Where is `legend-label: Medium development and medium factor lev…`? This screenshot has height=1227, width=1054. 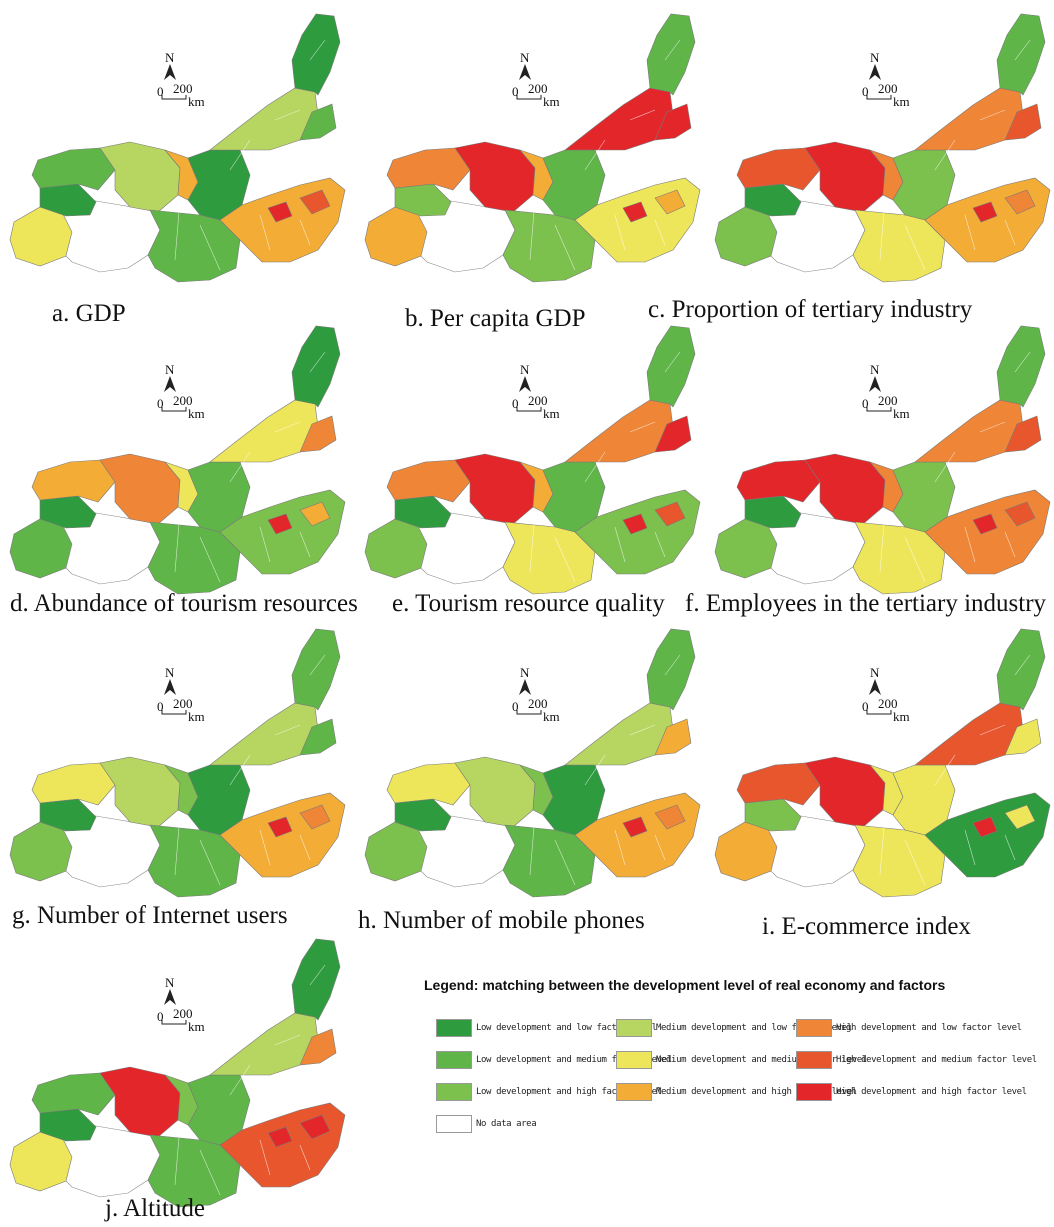
legend-label: Medium development and medium factor lev… is located at coordinates (761, 1060).